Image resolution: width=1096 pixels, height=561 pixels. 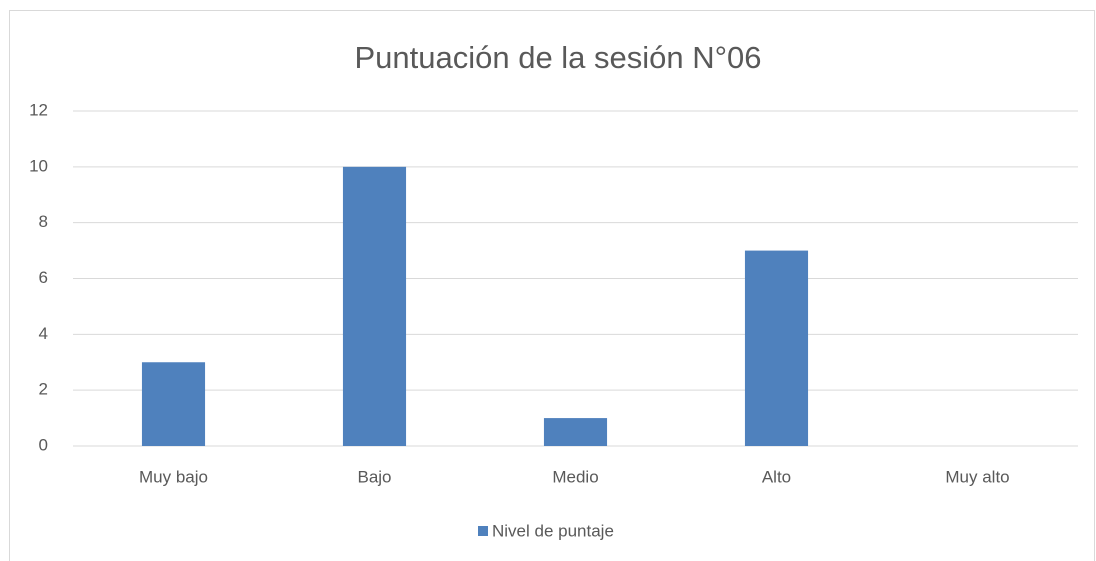 What do you see at coordinates (43, 444) in the screenshot?
I see `y-tick-label: 0` at bounding box center [43, 444].